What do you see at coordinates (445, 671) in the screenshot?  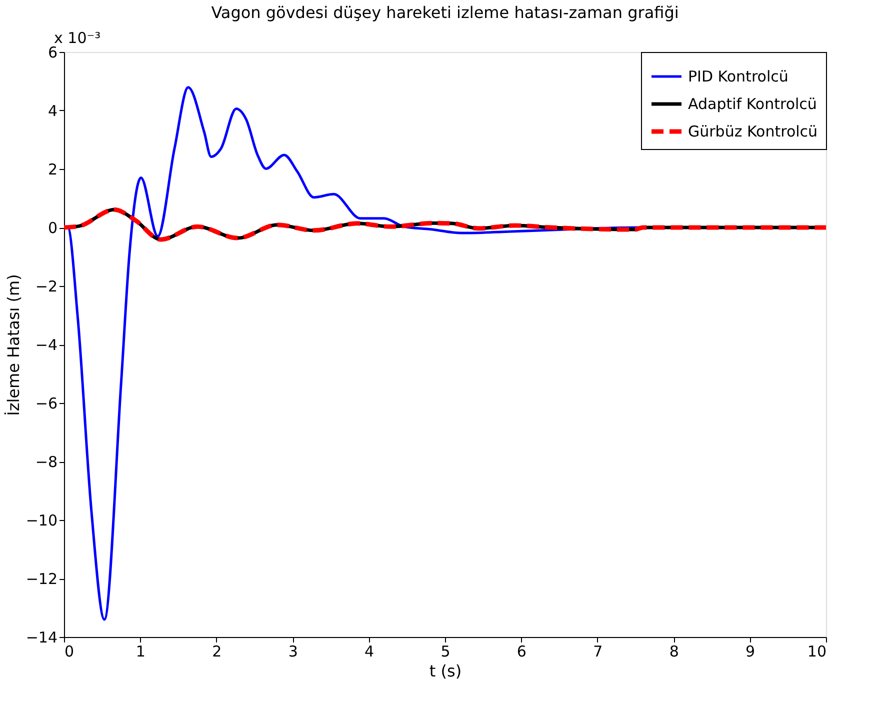 I see `x-axis-title: t (s)` at bounding box center [445, 671].